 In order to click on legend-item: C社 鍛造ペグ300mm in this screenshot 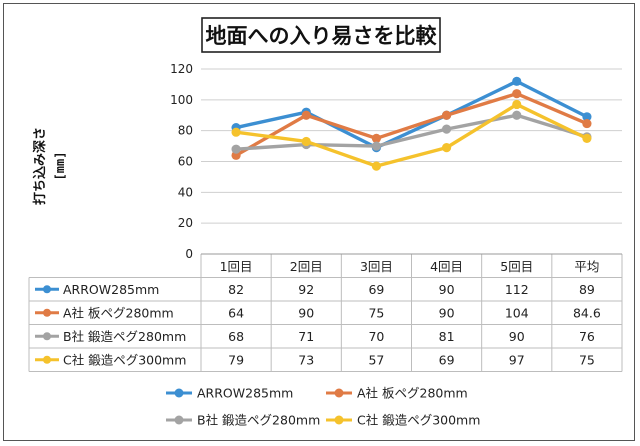, I will do `click(403, 420)`.